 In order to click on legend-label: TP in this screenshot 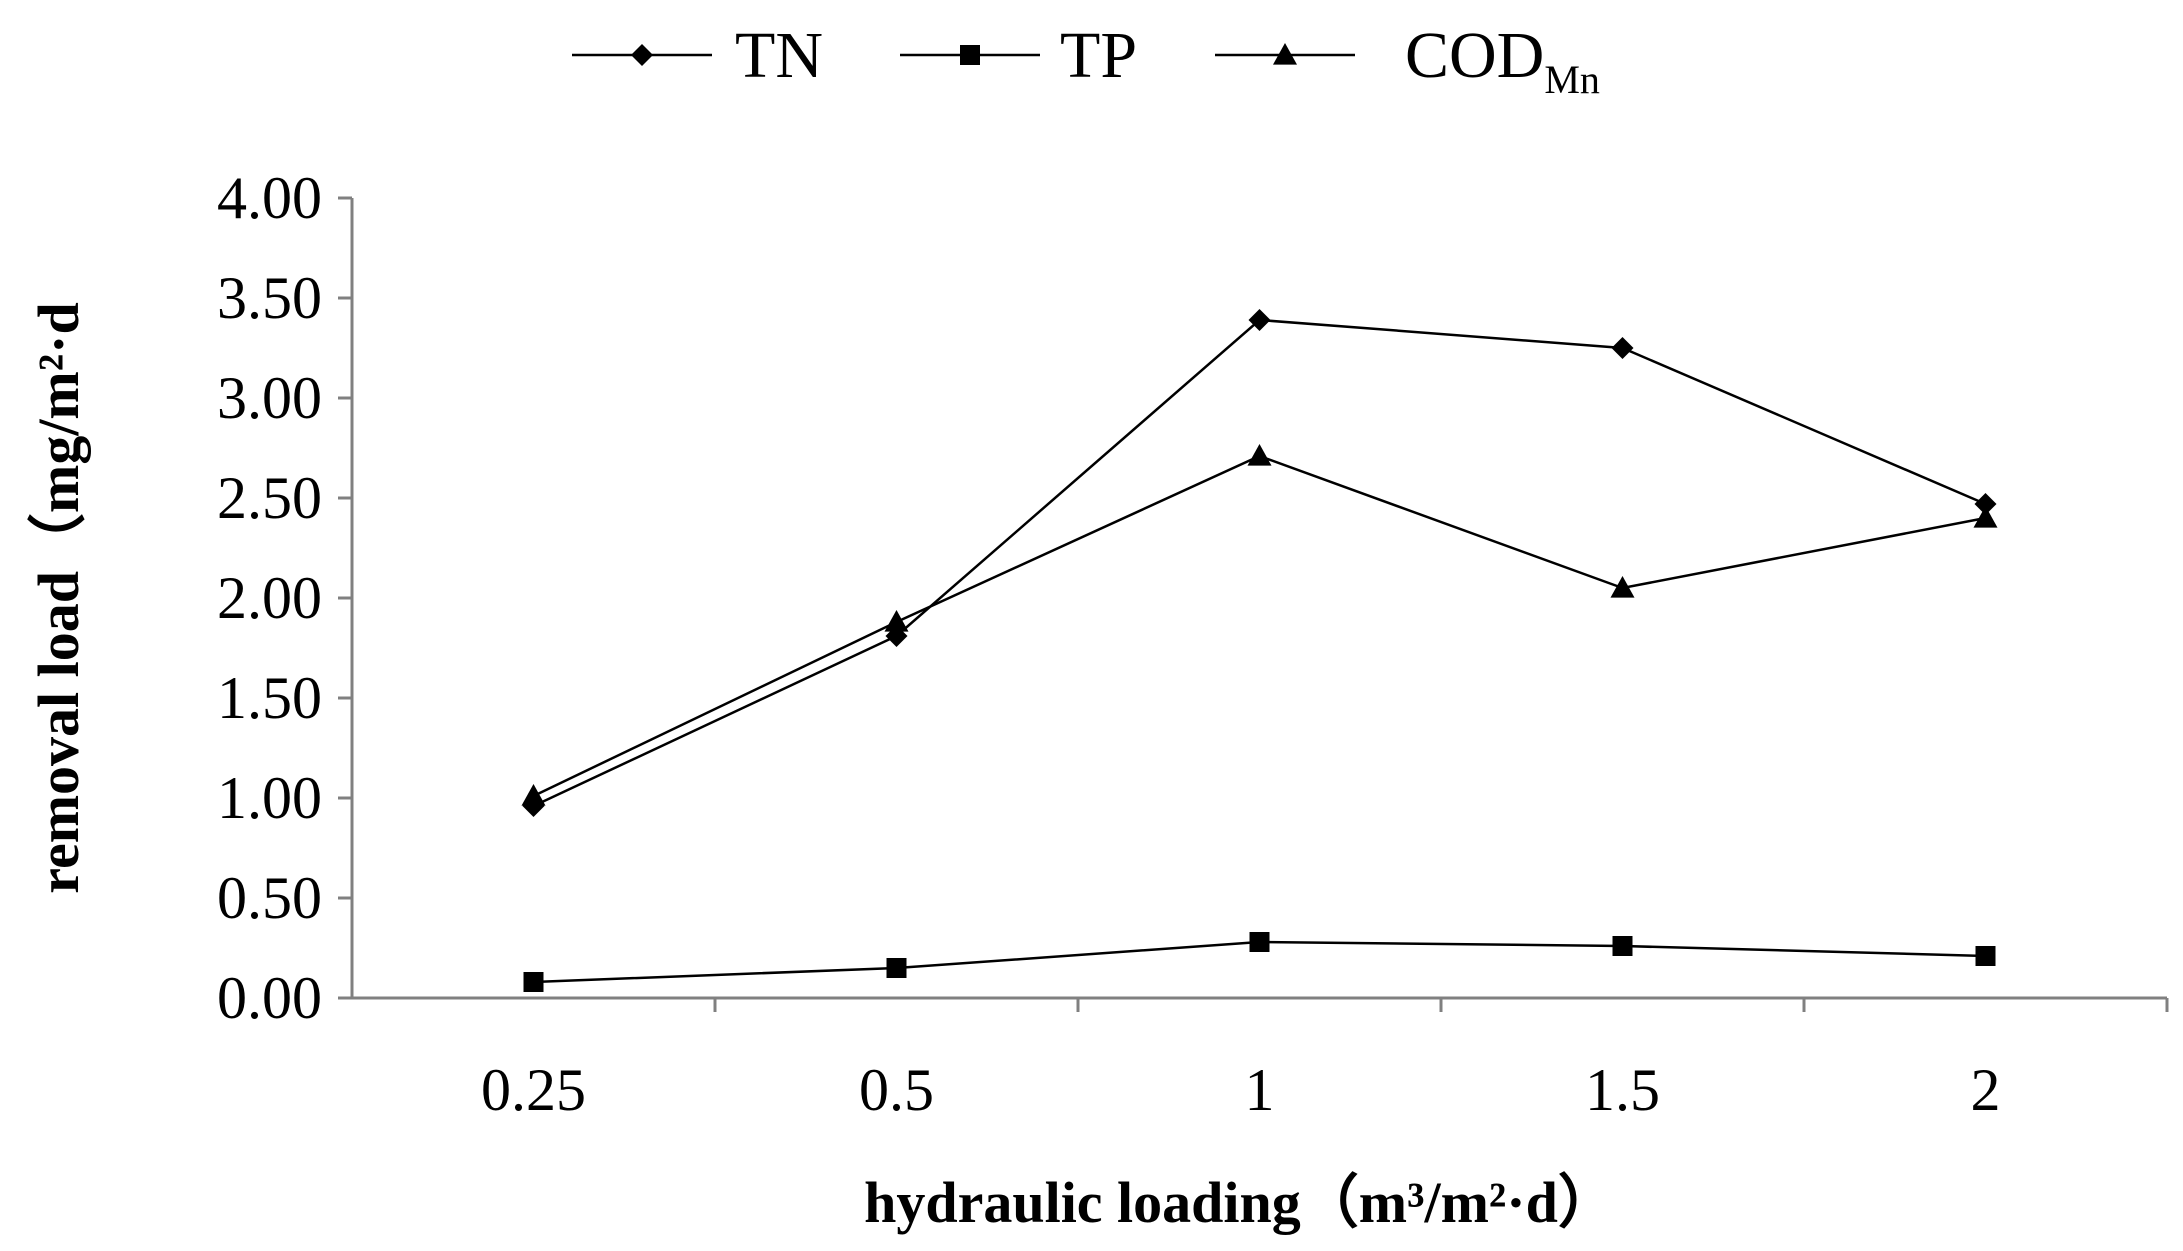, I will do `click(1098, 55)`.